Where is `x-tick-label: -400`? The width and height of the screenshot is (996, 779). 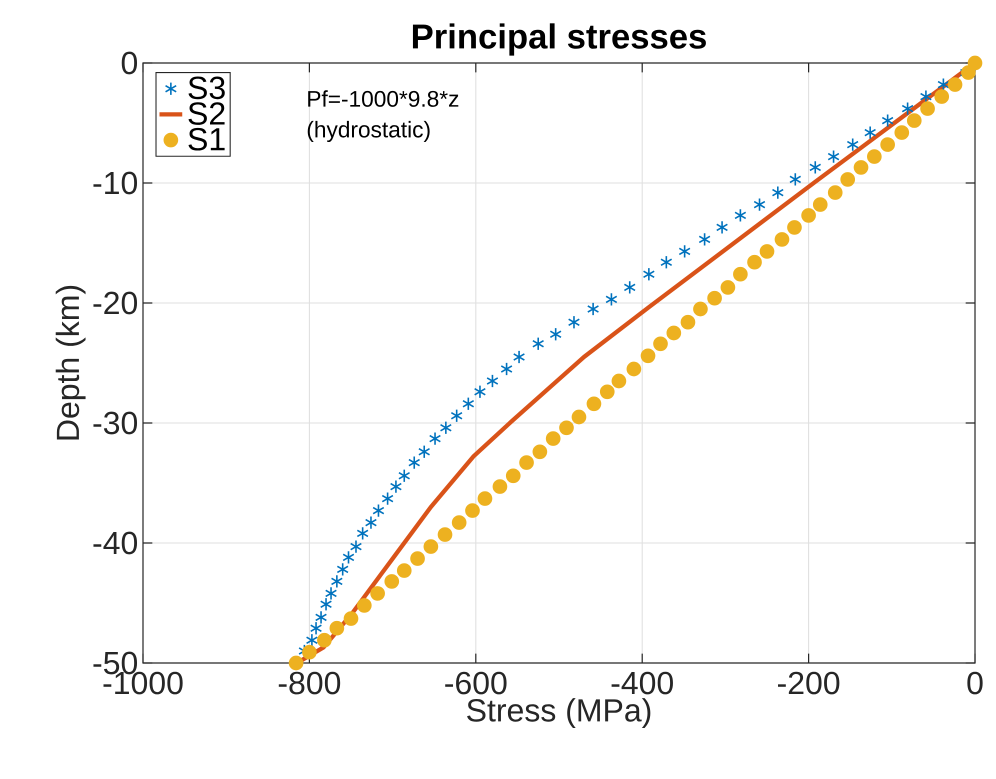
x-tick-label: -400 is located at coordinates (642, 683).